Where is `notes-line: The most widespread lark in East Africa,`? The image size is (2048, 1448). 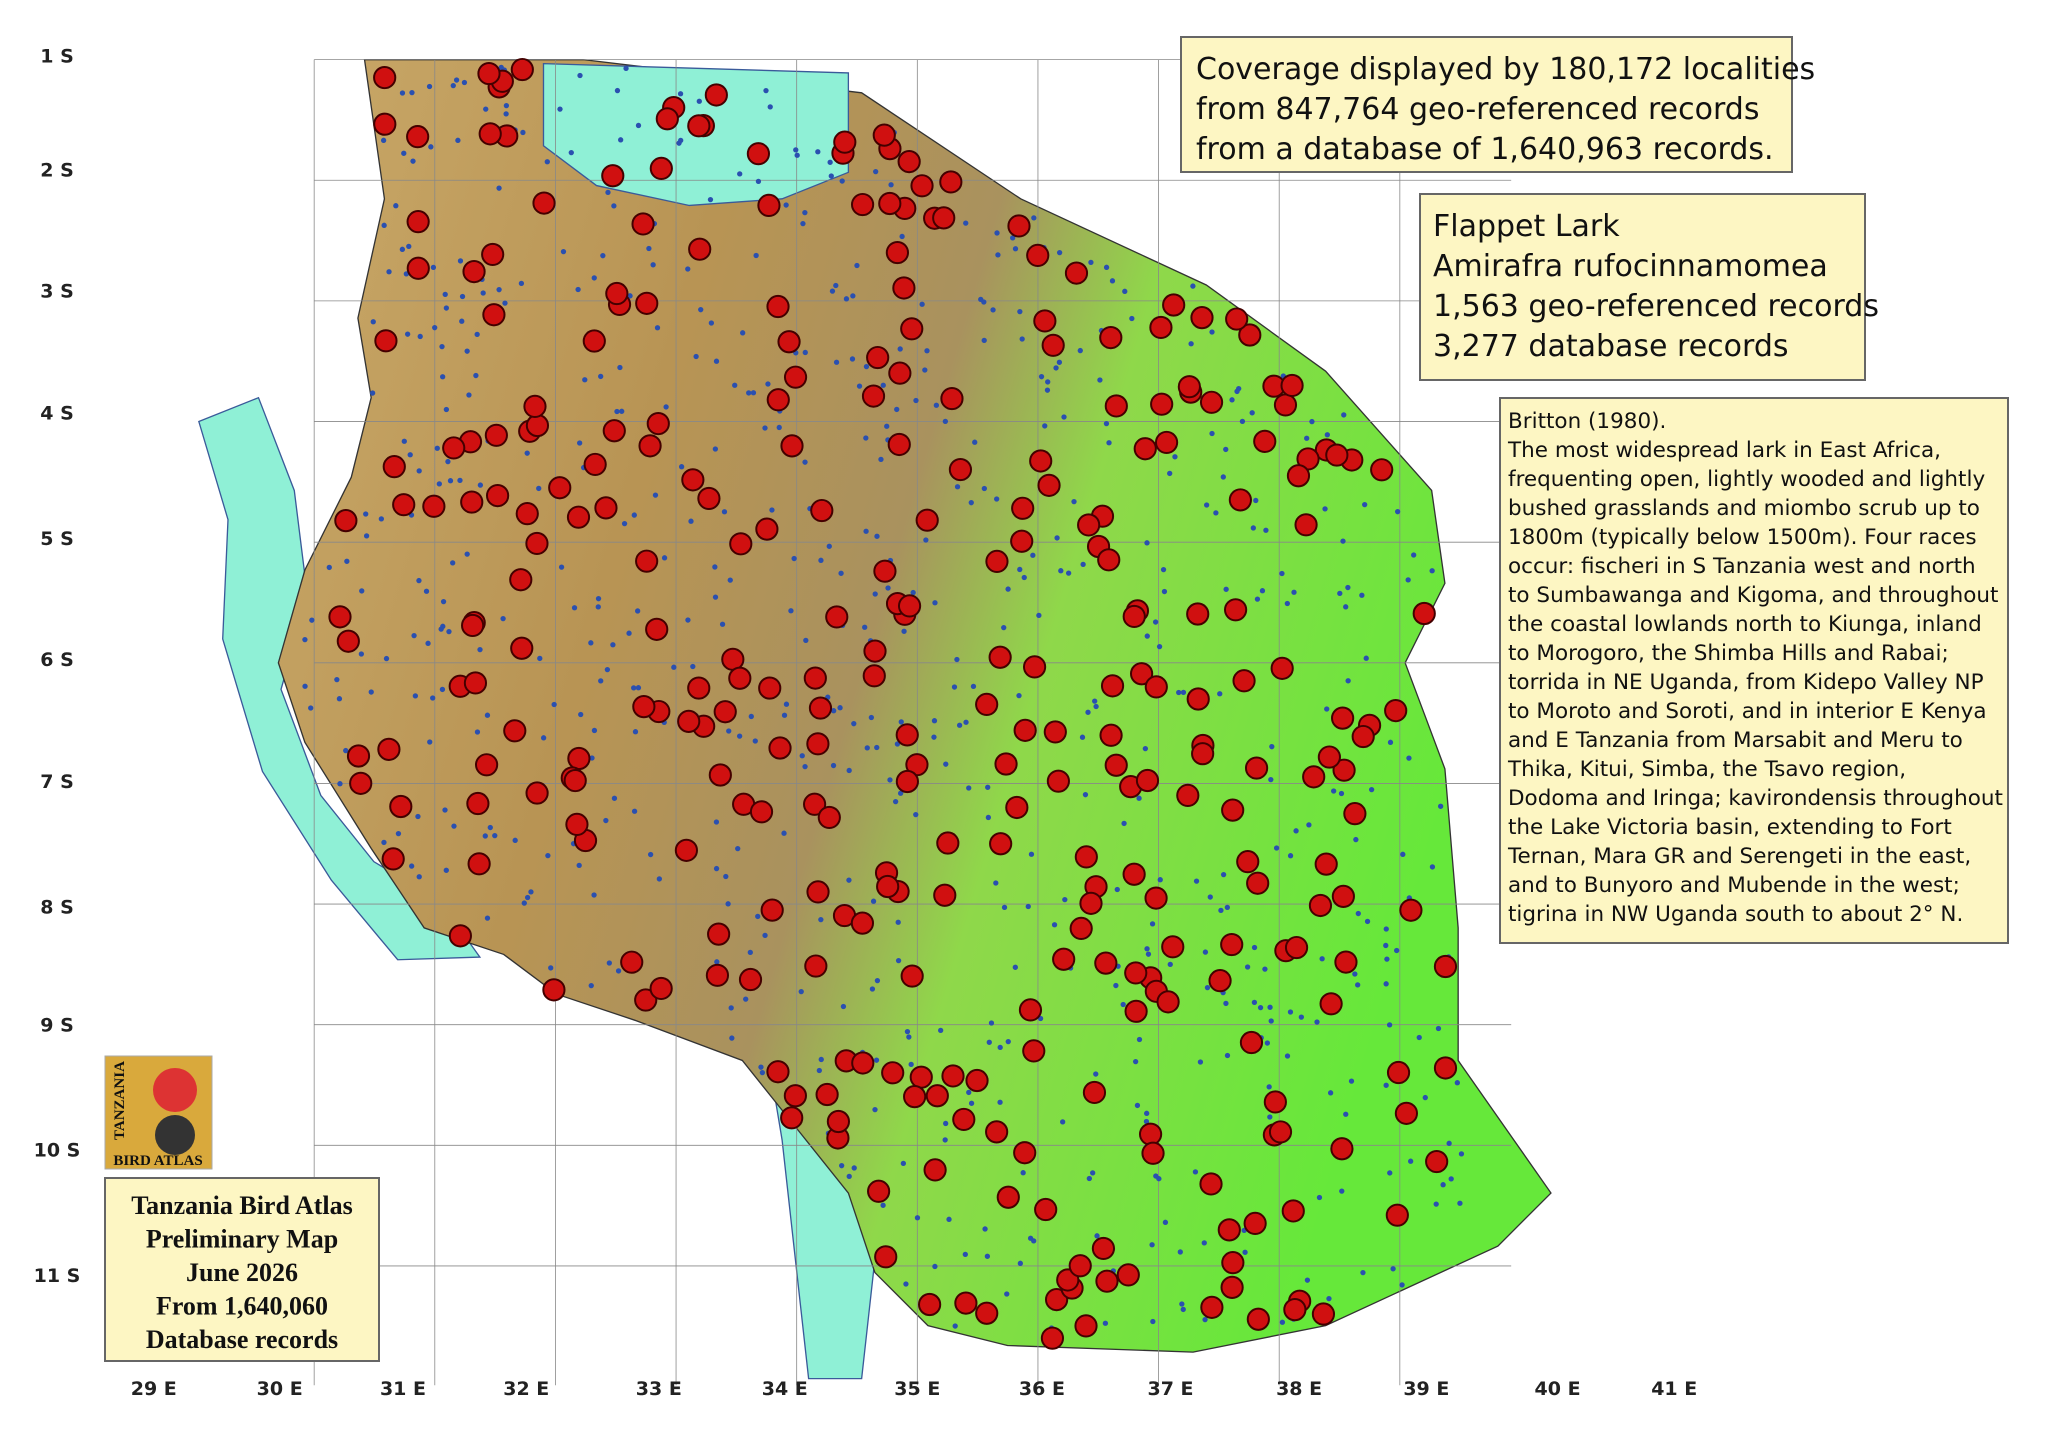
notes-line: The most widespread lark in East Africa, is located at coordinates (1724, 450).